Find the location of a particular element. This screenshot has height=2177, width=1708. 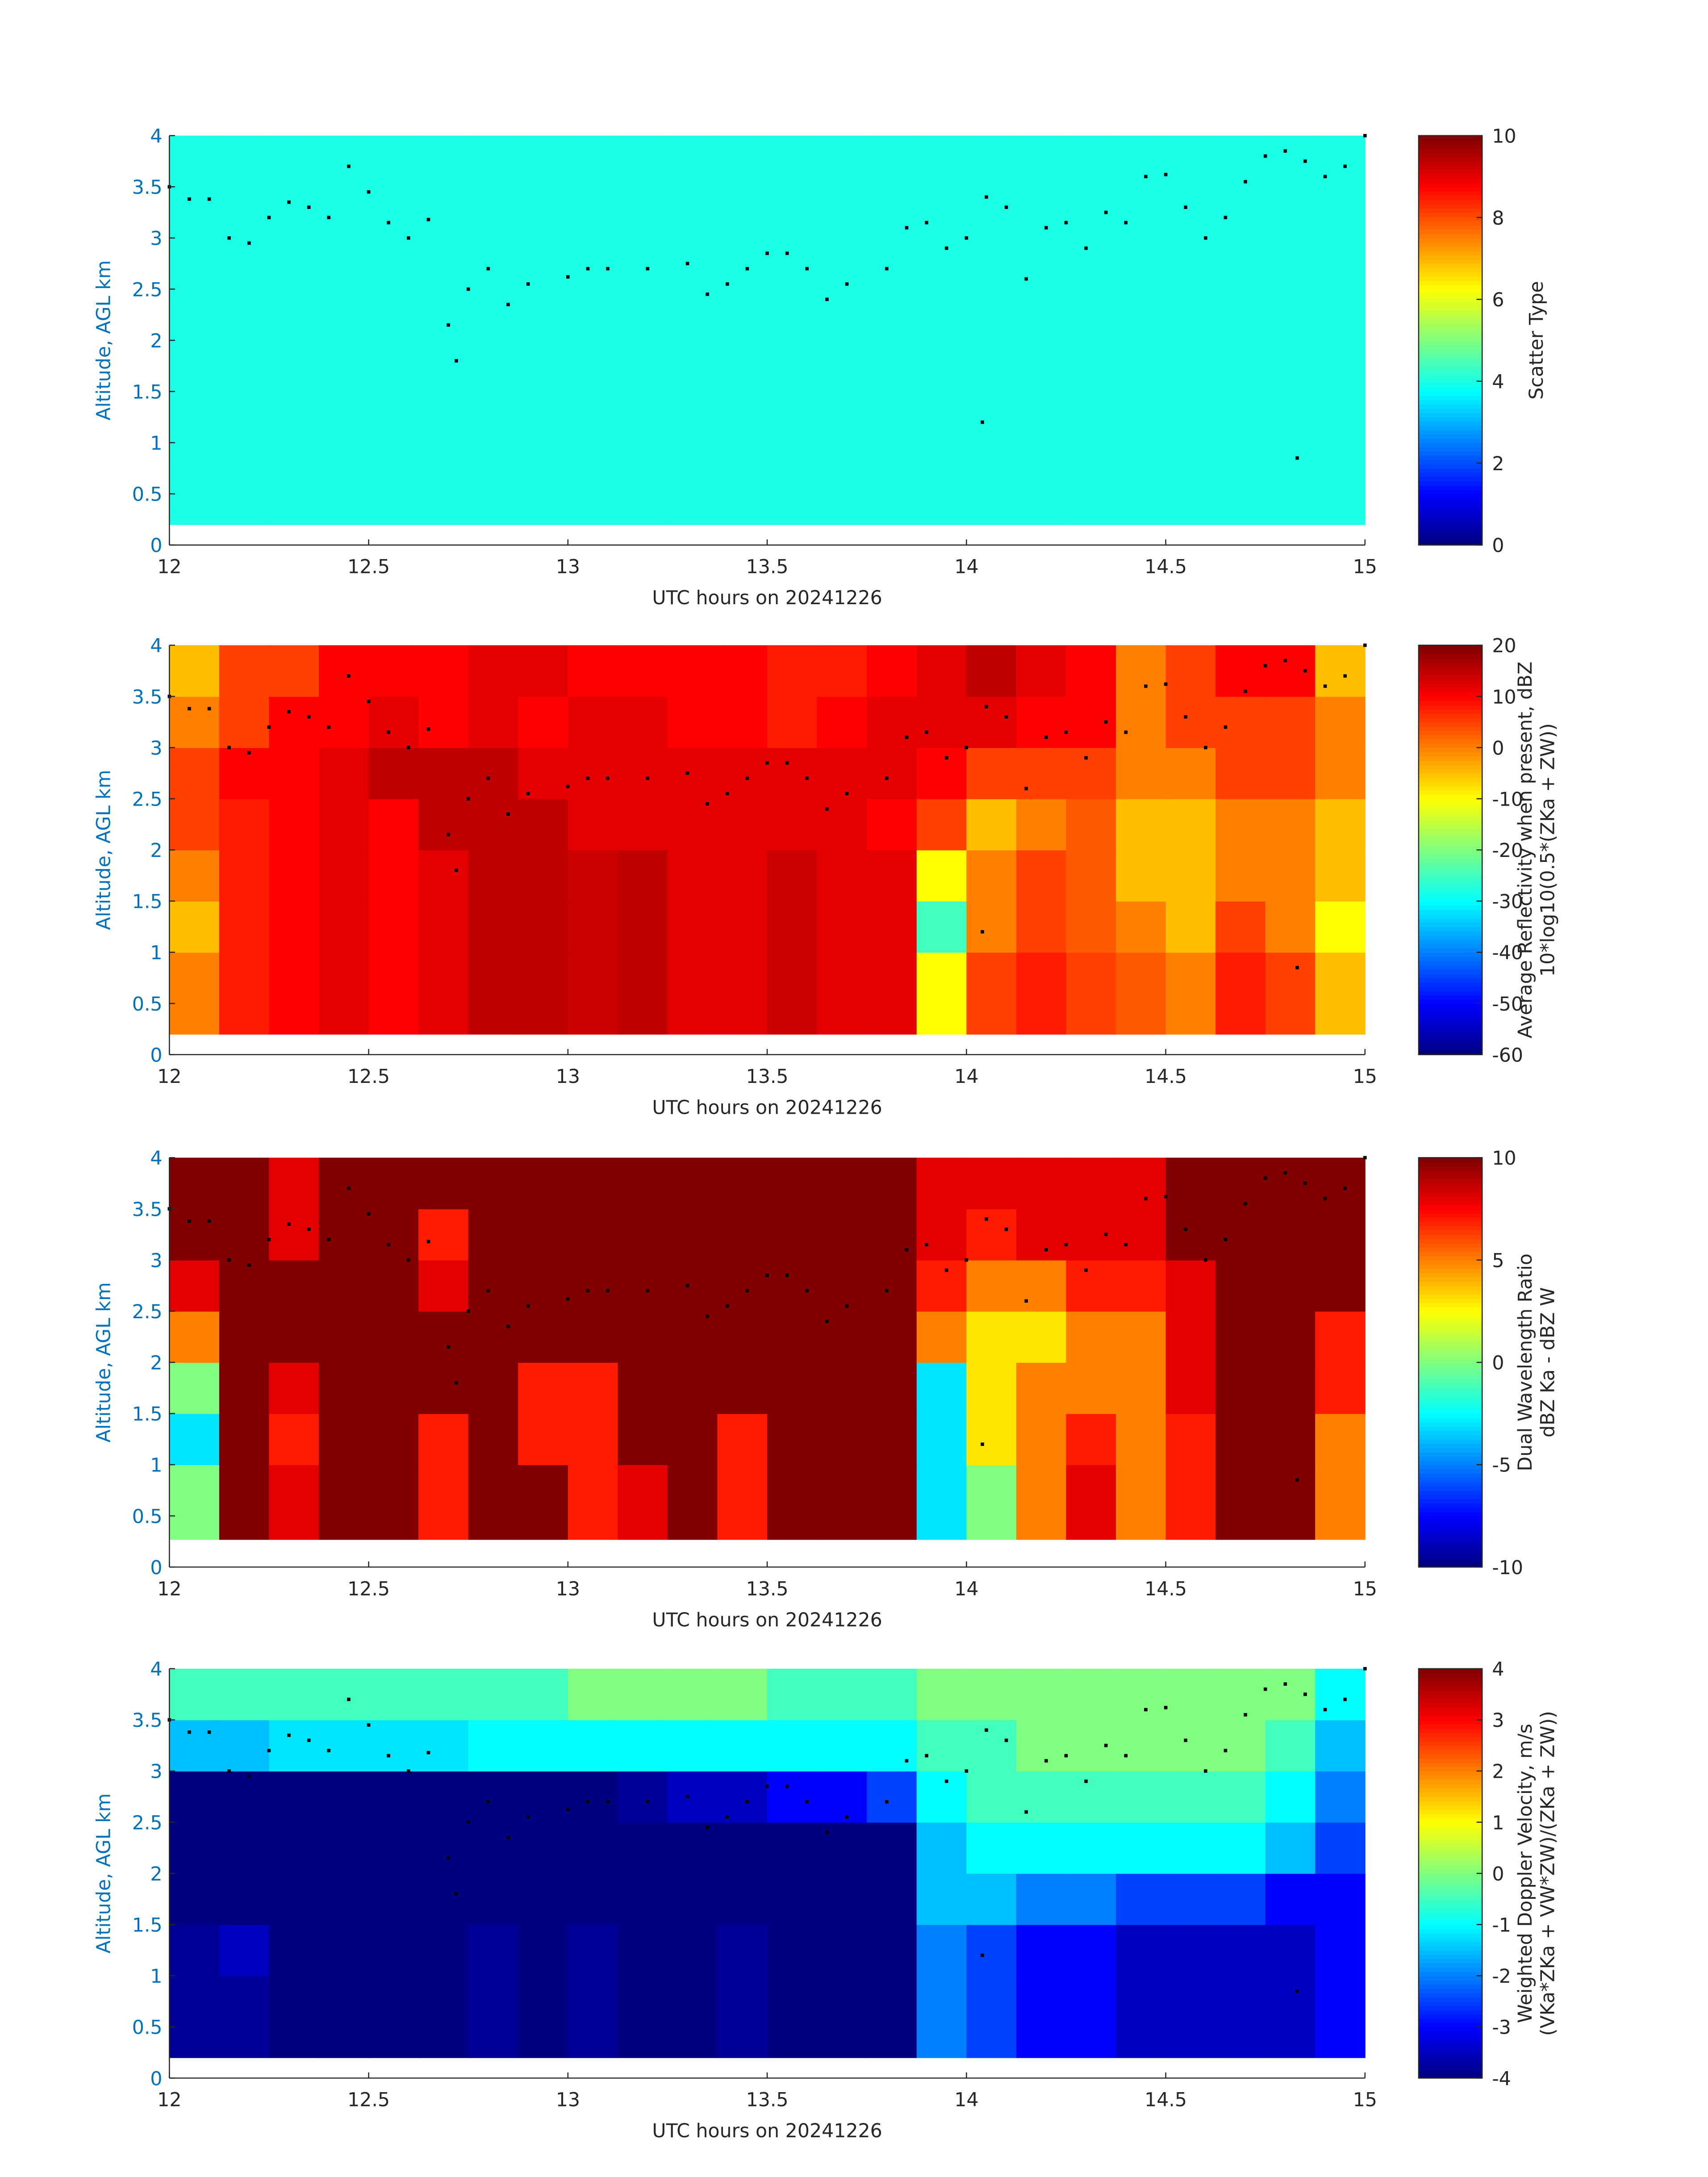

colorbar-label: Scatter Type is located at coordinates (1536, 340).